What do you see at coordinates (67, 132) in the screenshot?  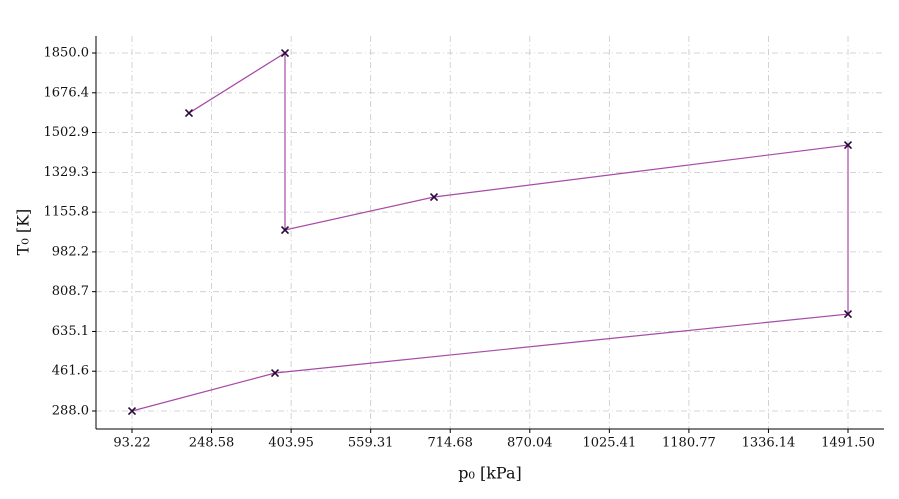 I see `y-tick-label: 1502.9` at bounding box center [67, 132].